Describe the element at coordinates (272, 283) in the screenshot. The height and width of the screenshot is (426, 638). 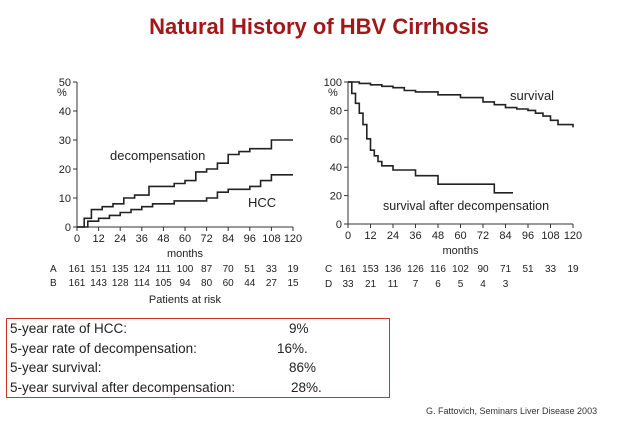
I see `risk-value: 27` at that location.